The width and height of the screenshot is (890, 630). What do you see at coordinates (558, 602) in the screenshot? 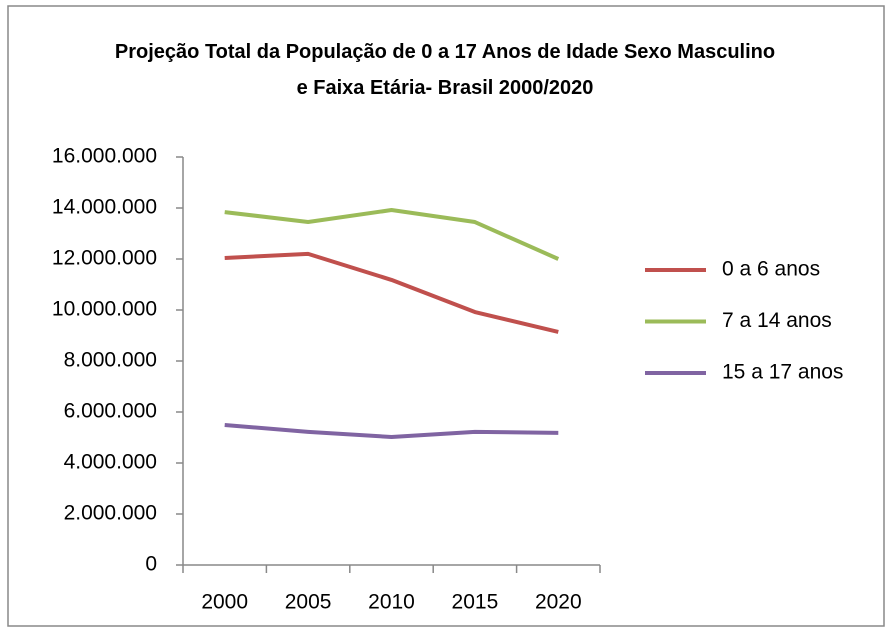
I see `x-tick-label: 2020` at bounding box center [558, 602].